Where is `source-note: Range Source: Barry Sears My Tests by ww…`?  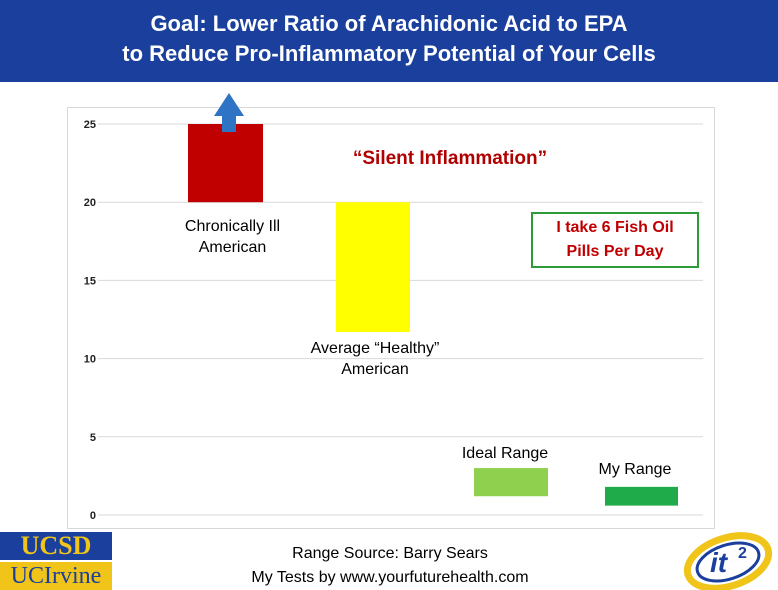
source-note: Range Source: Barry Sears My Tests by ww… is located at coordinates (390, 566).